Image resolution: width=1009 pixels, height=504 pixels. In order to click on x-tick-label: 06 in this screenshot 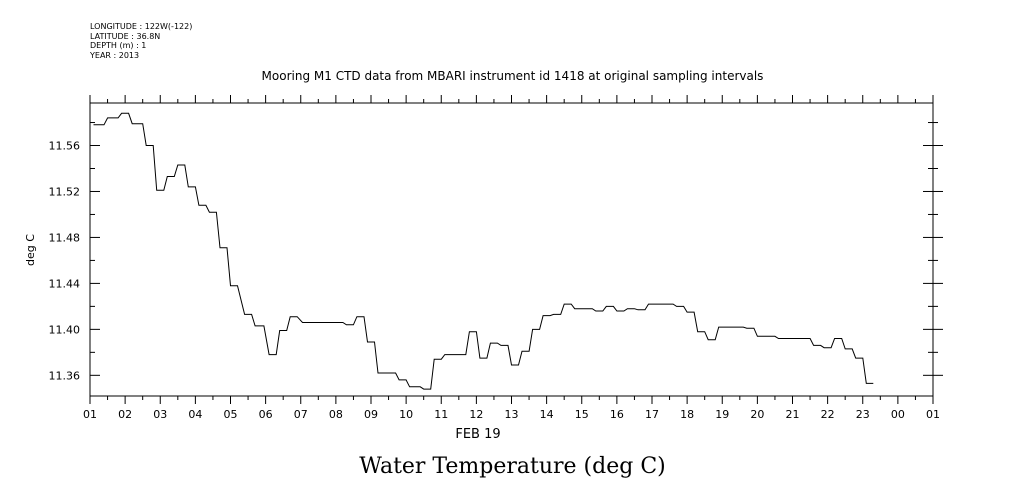, I will do `click(266, 414)`.